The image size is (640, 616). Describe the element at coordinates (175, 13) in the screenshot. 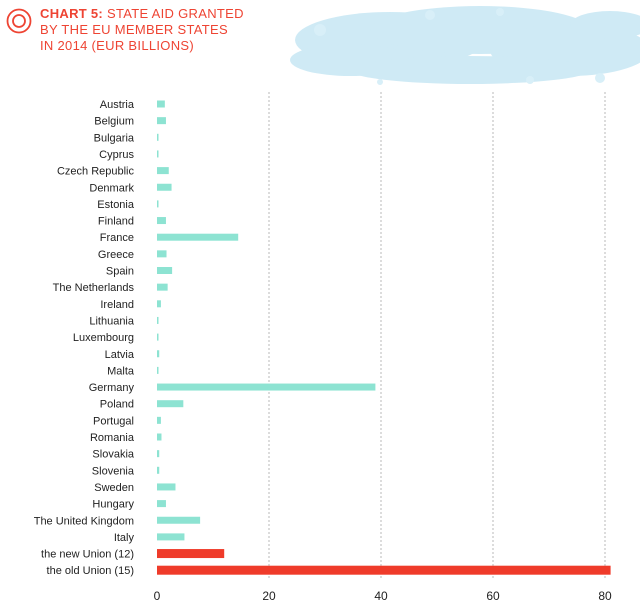

I see `title-line-1: STATE AID GRANTED` at that location.